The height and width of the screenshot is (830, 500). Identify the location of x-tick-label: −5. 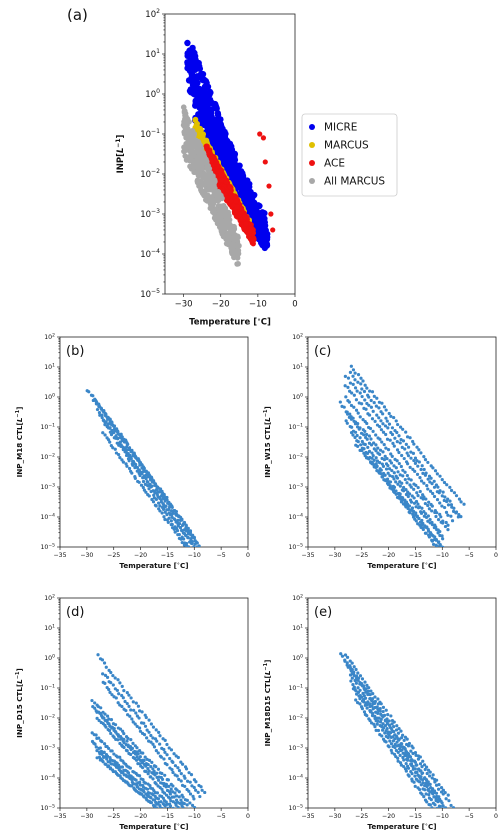
(469, 816).